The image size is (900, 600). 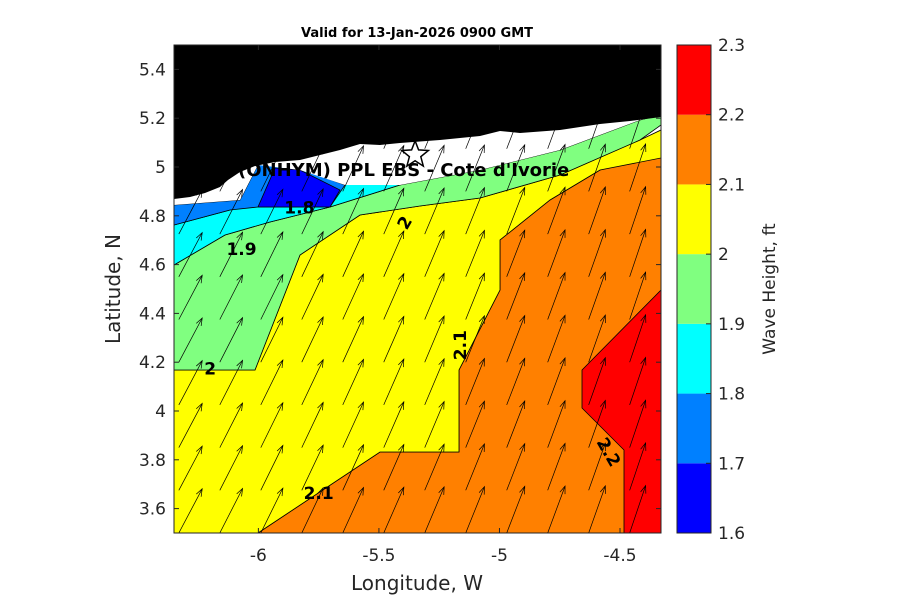 I want to click on colorbar-label: Wave Height, ft, so click(x=770, y=289).